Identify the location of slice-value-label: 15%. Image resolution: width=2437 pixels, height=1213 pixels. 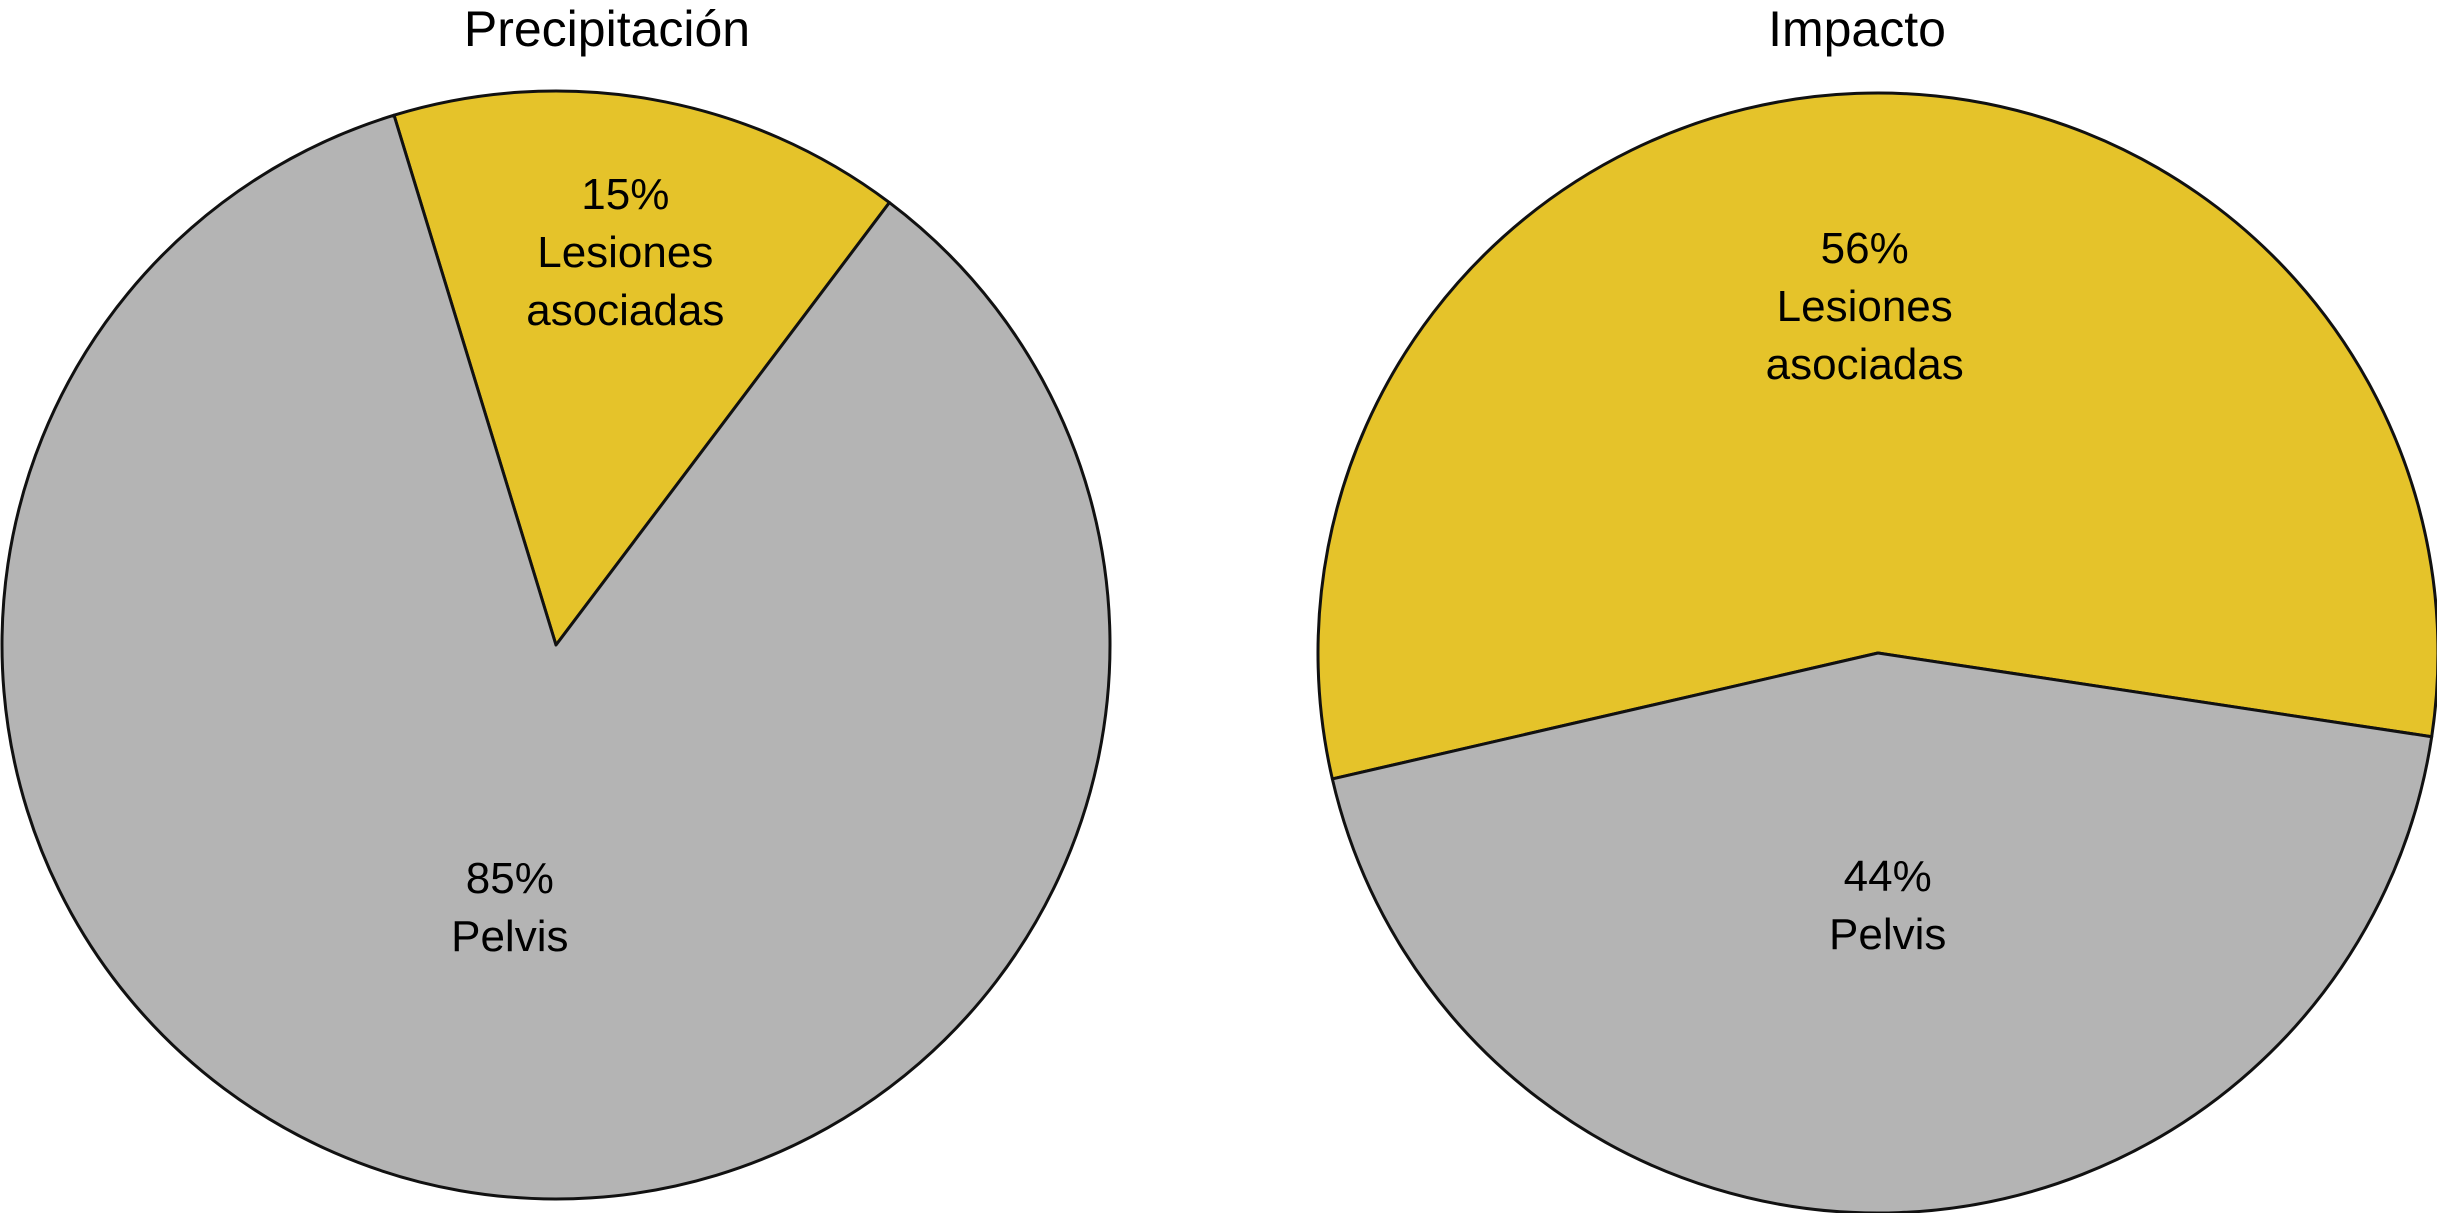
(625, 194).